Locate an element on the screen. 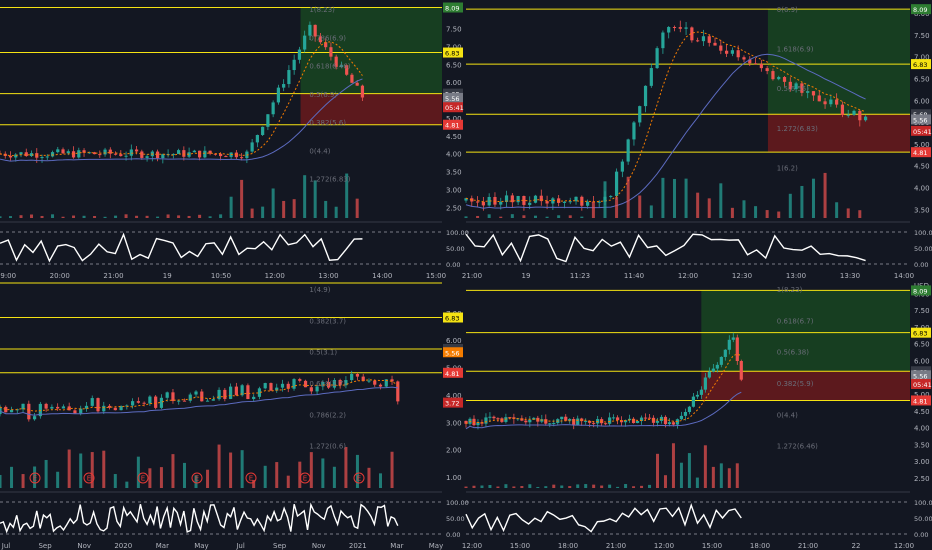 Image resolution: width=932 pixels, height=550 pixels. time-tick-label: 11:40 is located at coordinates (634, 276).